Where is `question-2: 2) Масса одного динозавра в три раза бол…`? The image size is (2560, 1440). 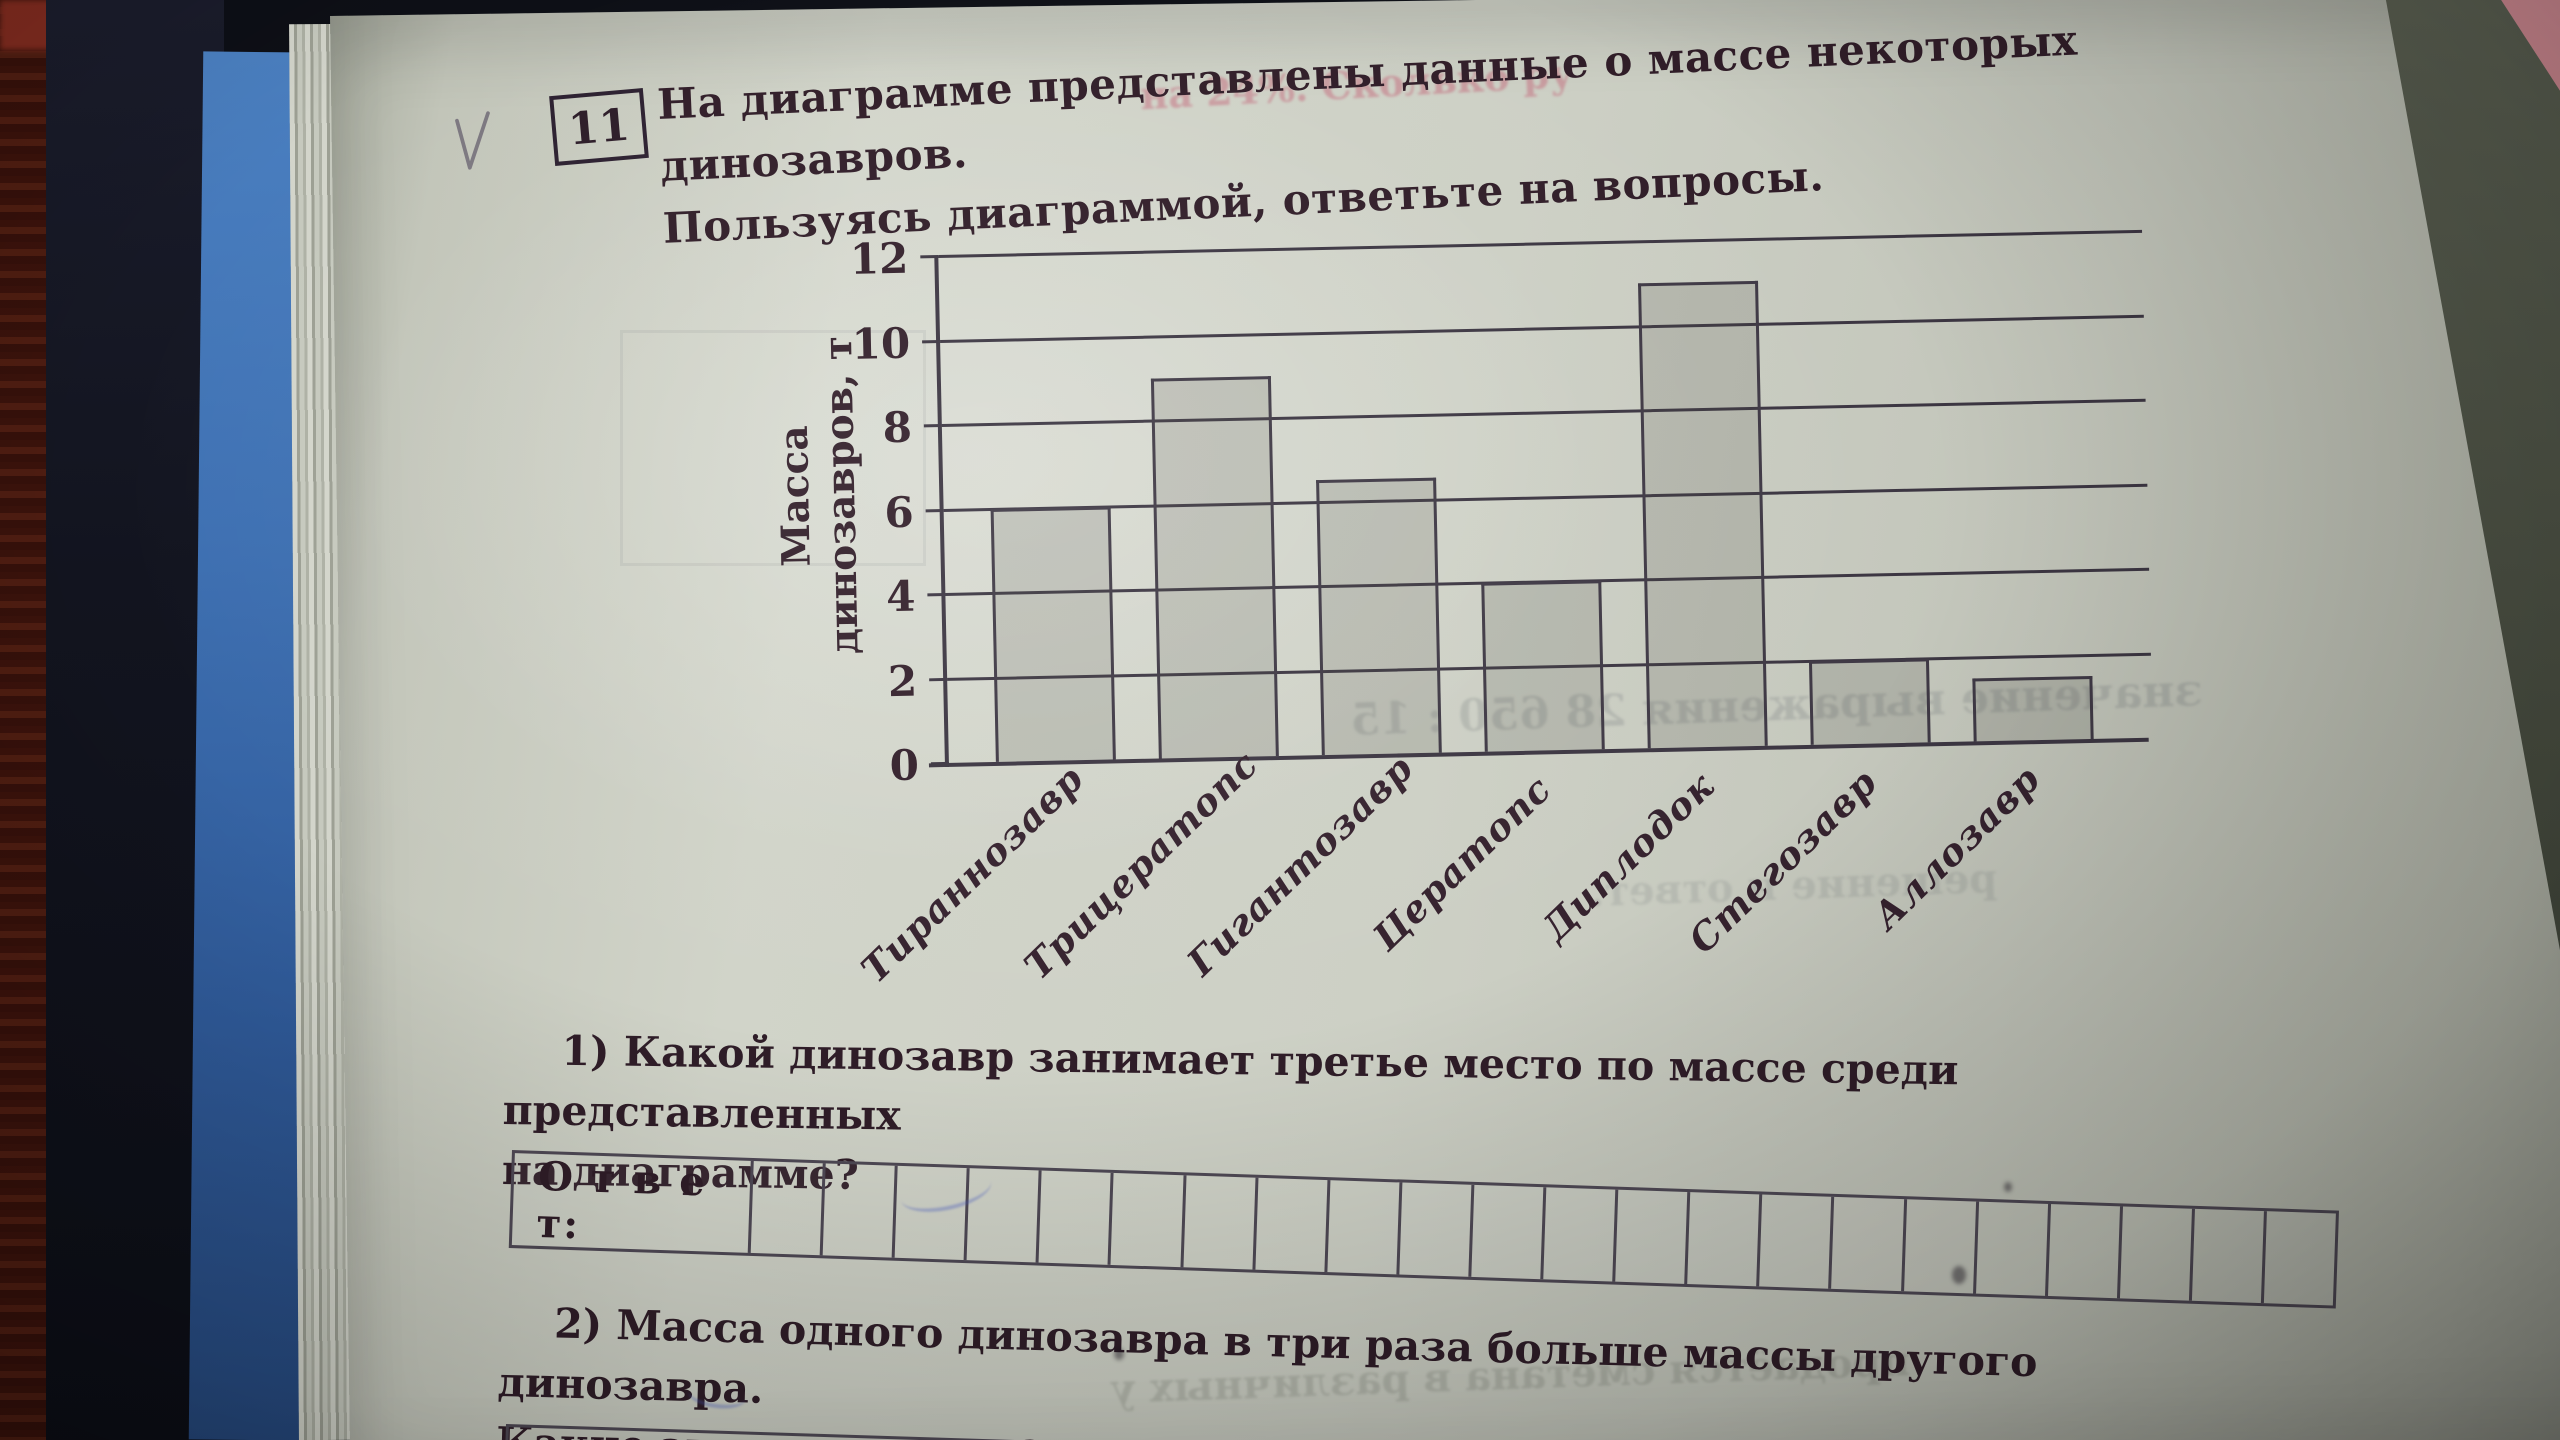 question-2: 2) Масса одного динозавра в три раза бол… is located at coordinates (1307, 1366).